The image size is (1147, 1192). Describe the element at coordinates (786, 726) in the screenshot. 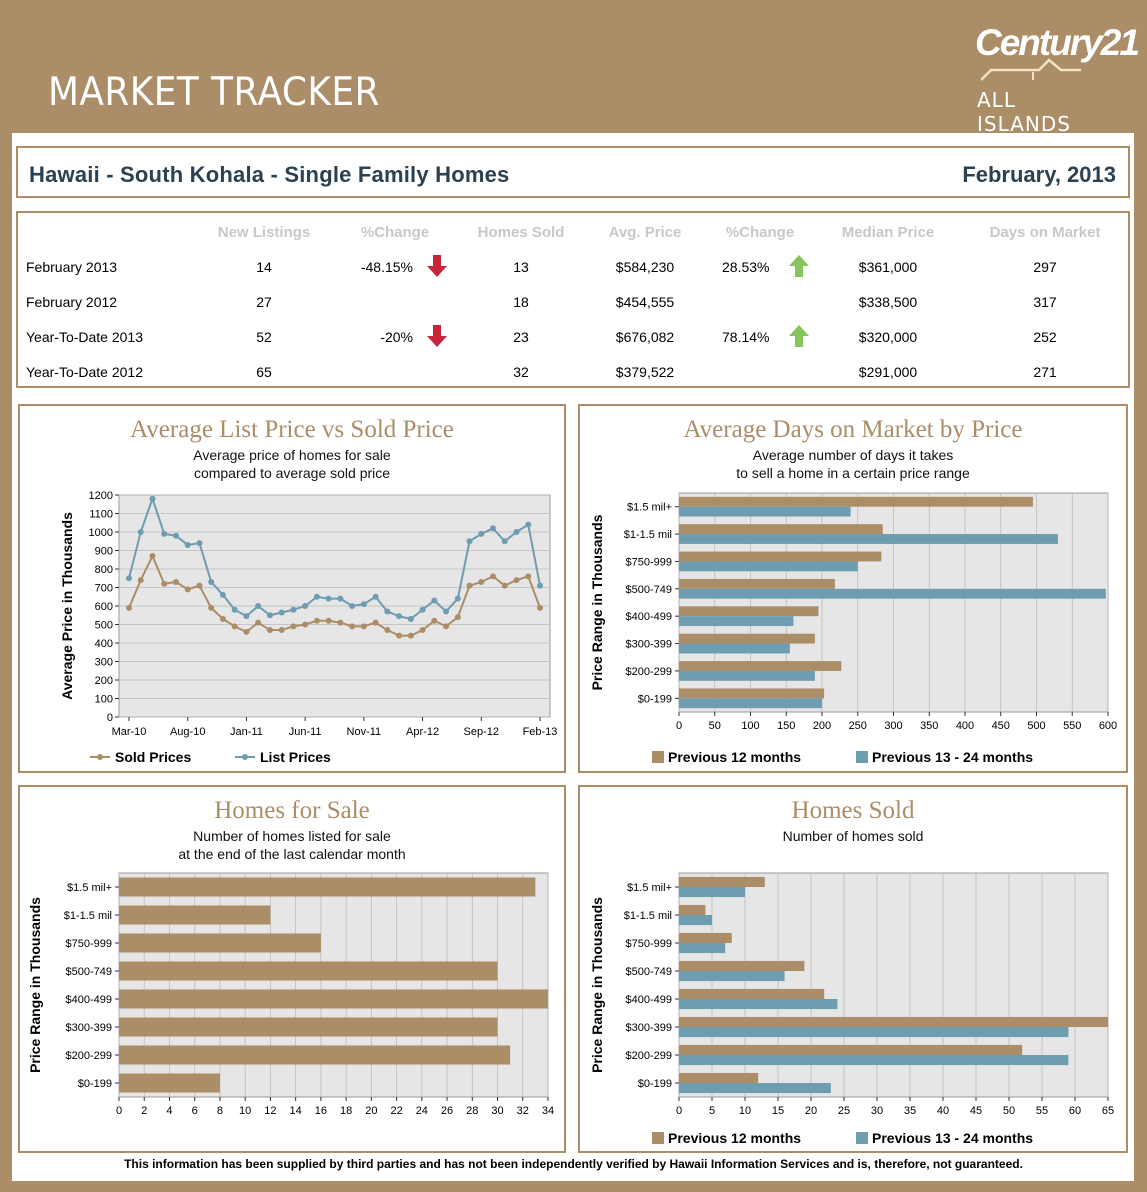

I see `x-tick-label: 150` at that location.